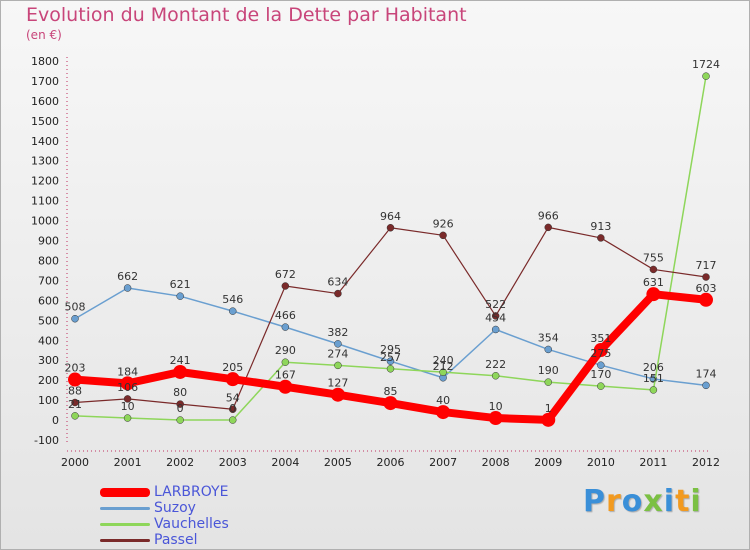 This screenshot has width=750, height=550. I want to click on x-tick-label: 2007, so click(443, 462).